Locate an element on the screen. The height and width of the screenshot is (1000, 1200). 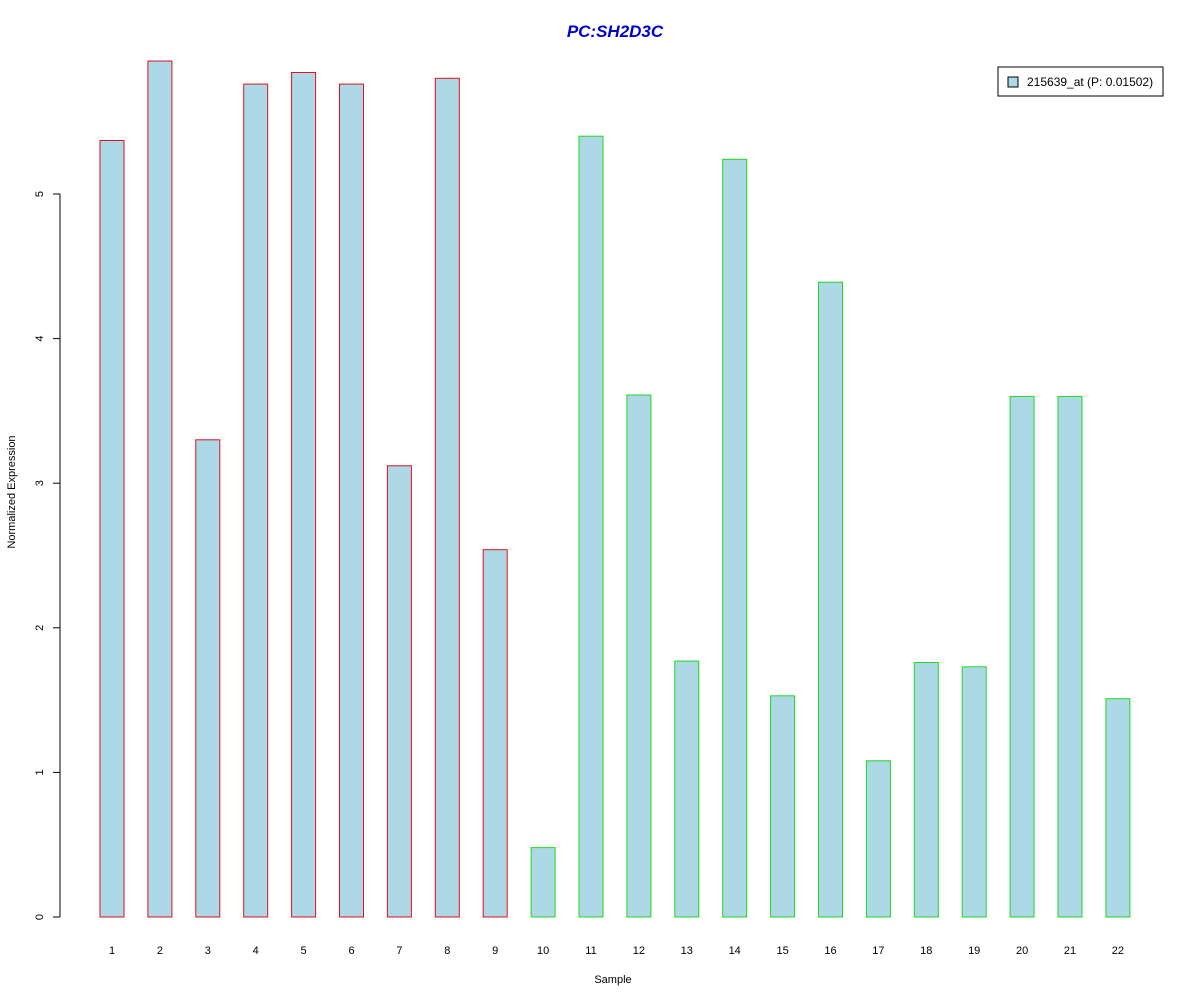
x-tick-label-5: 5 is located at coordinates (304, 951).